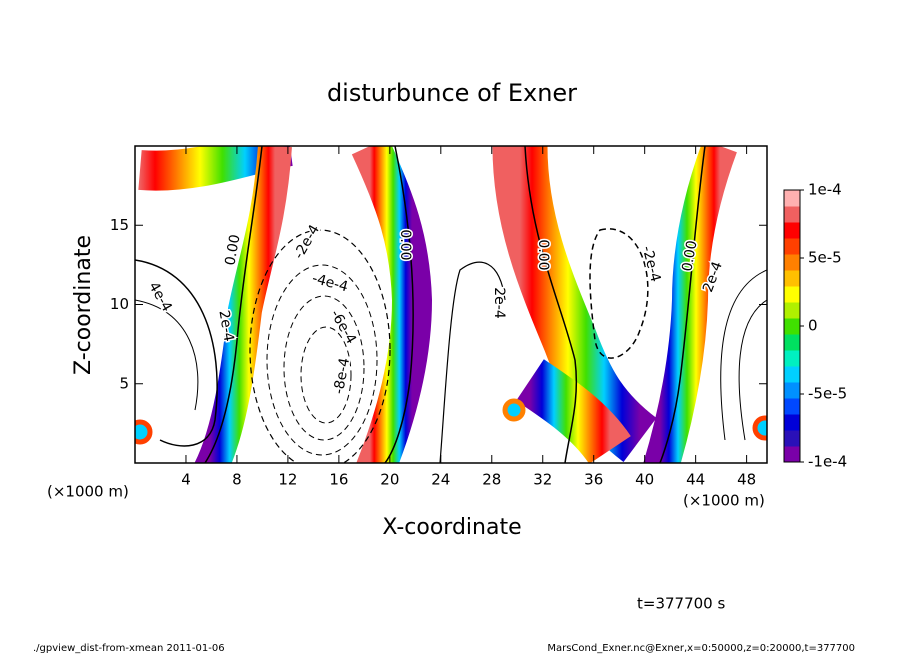 The image size is (904, 658). I want to click on colorbar-tick-label: 5e-5, so click(825, 258).